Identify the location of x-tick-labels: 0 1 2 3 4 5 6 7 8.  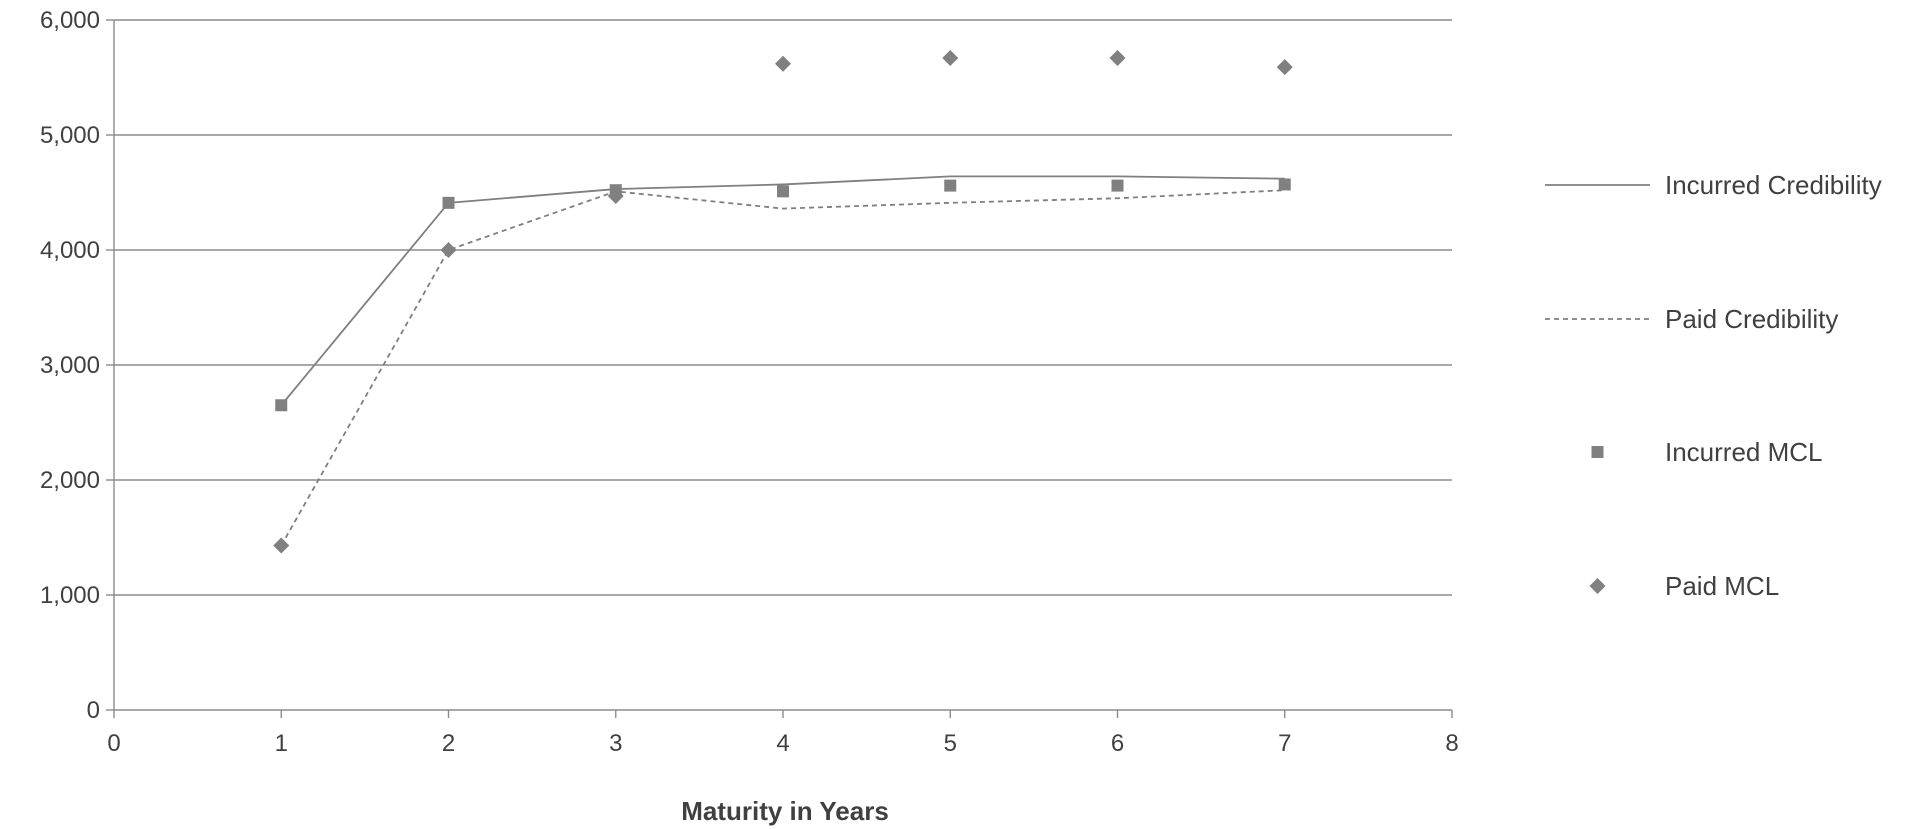
(782, 743).